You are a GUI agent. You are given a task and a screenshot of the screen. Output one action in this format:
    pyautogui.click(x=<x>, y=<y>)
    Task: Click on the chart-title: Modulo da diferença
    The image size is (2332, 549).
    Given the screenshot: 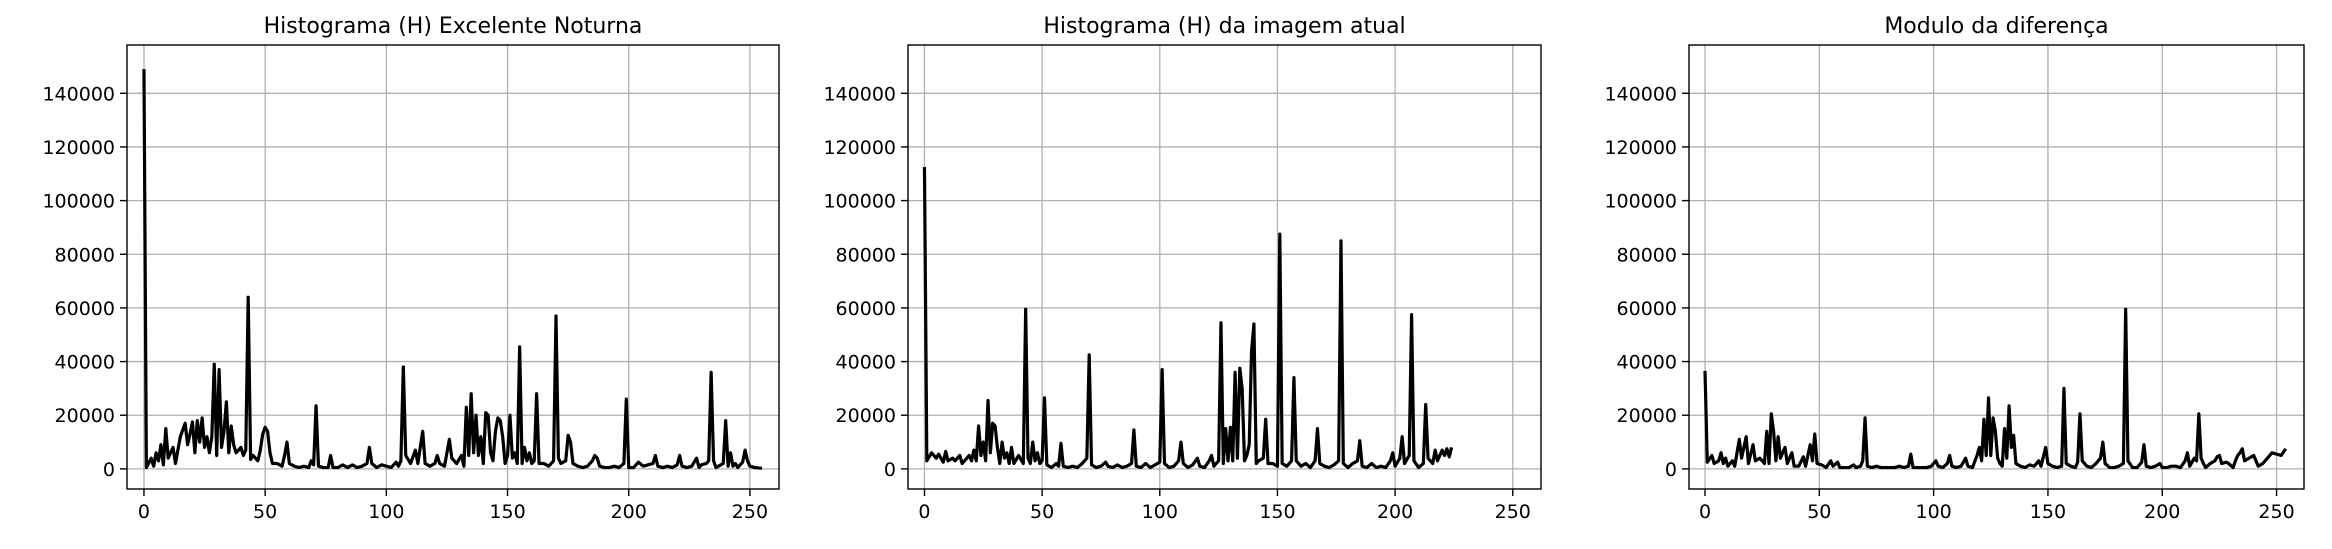 What is the action you would take?
    pyautogui.click(x=1996, y=26)
    